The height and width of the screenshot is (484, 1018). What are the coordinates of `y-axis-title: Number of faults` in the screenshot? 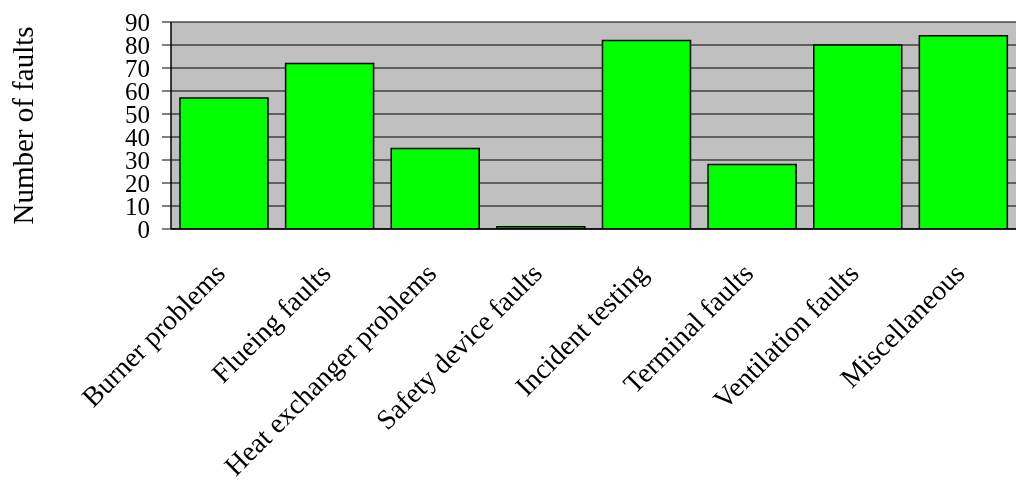 It's located at (23, 125).